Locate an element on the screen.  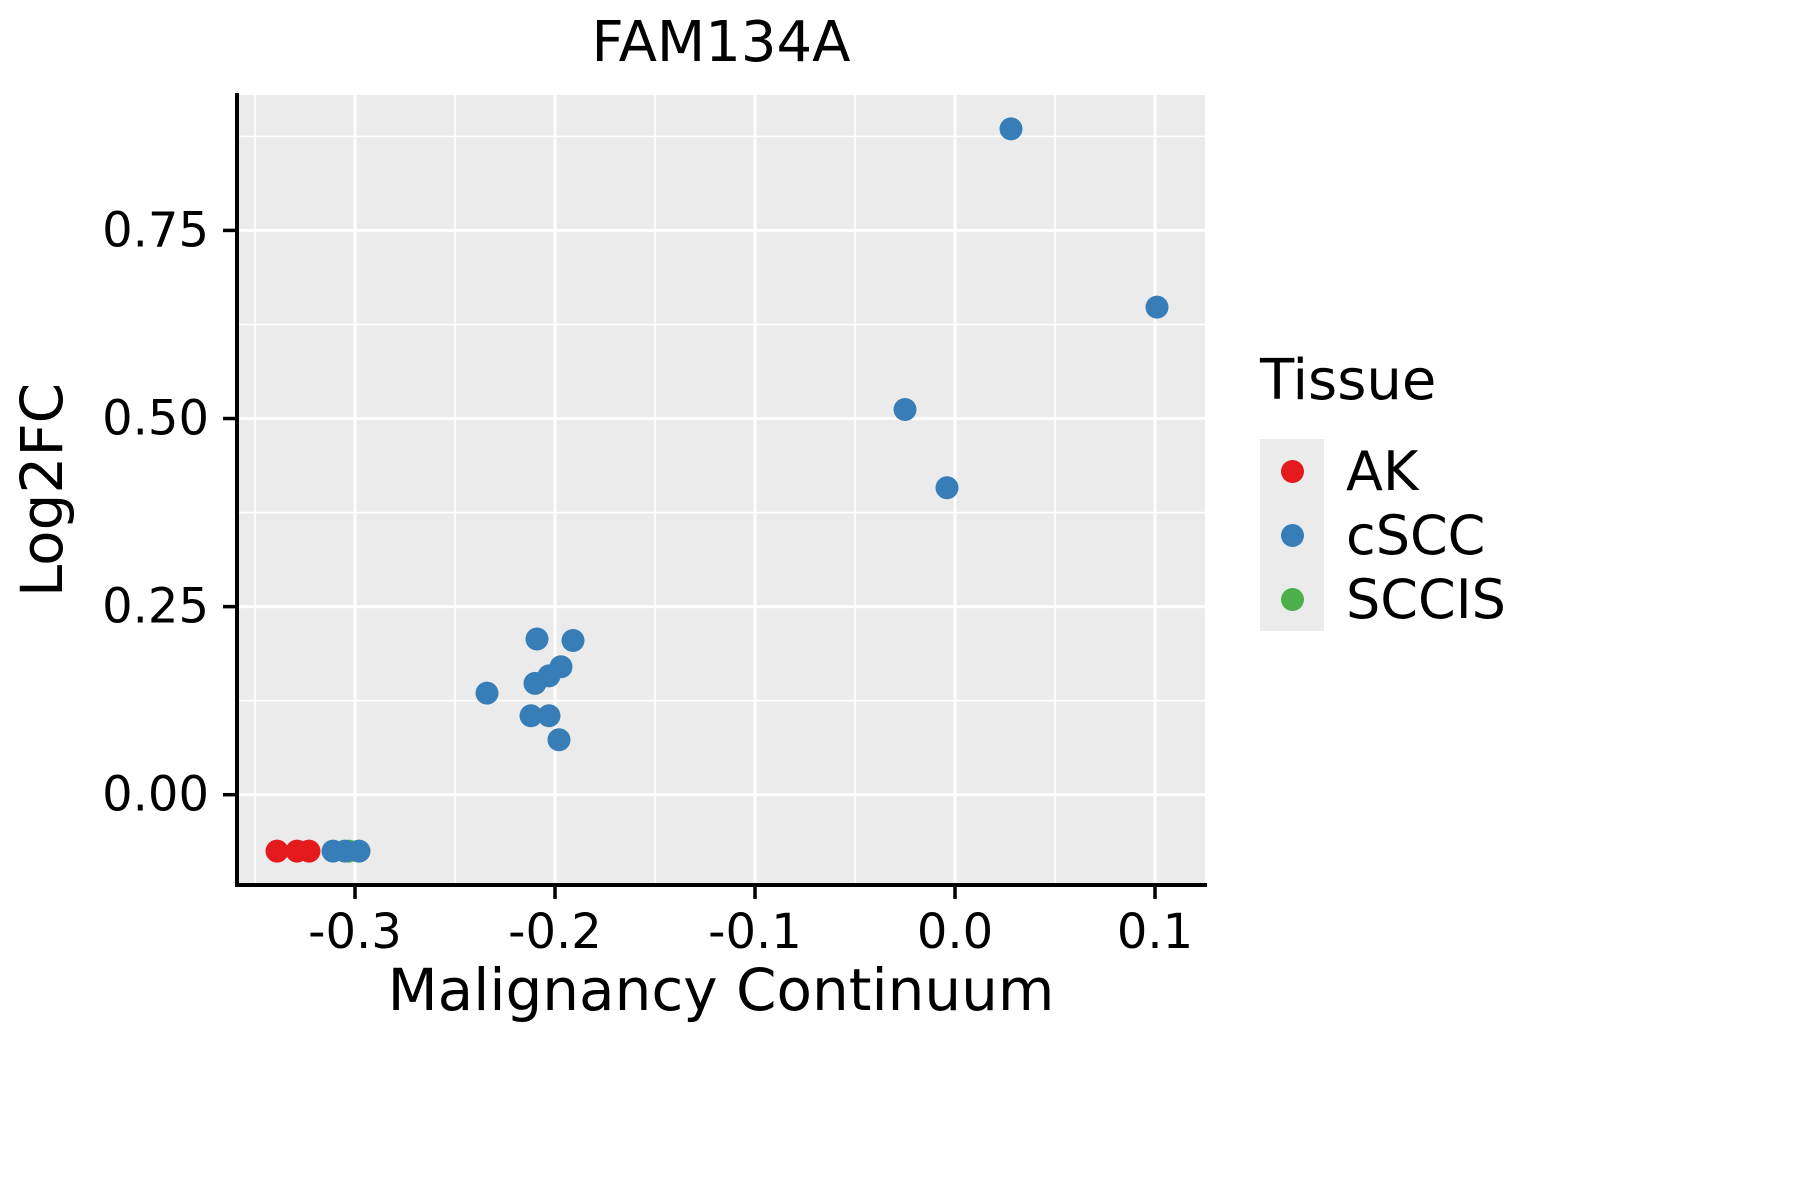
legend-label-ak: AK is located at coordinates (1382, 471).